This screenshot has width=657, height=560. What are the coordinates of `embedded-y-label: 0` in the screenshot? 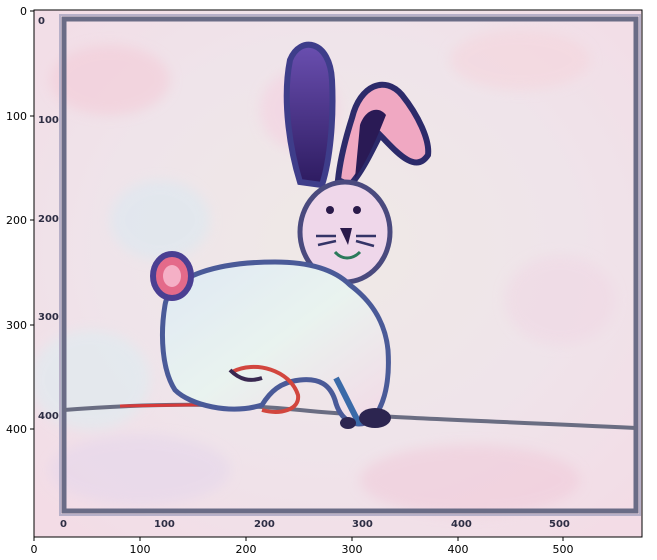 It's located at (41, 21).